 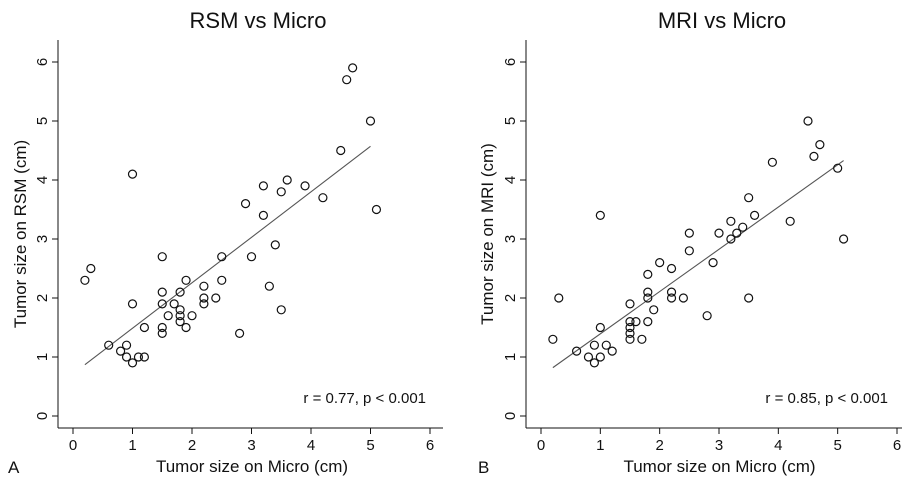 I want to click on stats-annotation: r = 0.77, p < 0.001, so click(x=364, y=398).